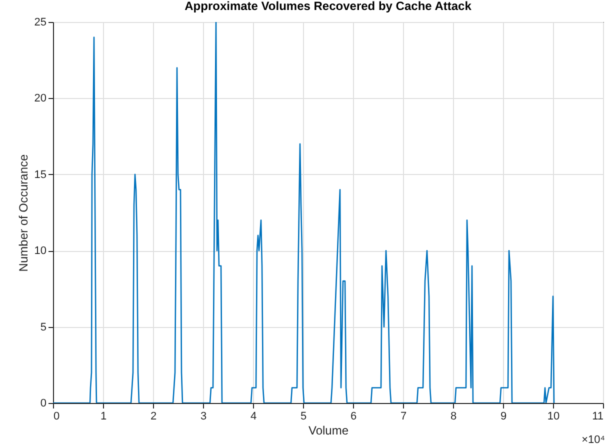 Image resolution: width=608 pixels, height=448 pixels. What do you see at coordinates (40, 22) in the screenshot?
I see `y-tick-label: 25` at bounding box center [40, 22].